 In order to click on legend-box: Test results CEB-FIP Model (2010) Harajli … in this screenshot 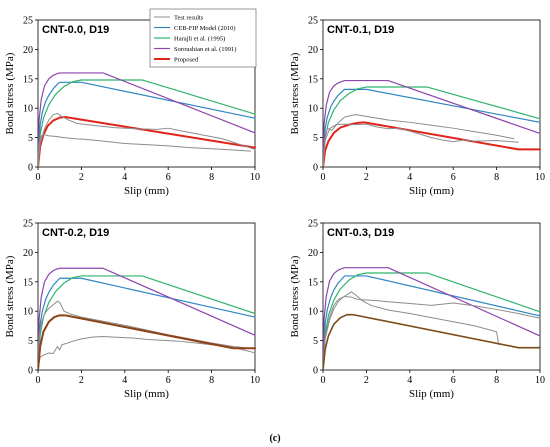, I will do `click(203, 38)`.